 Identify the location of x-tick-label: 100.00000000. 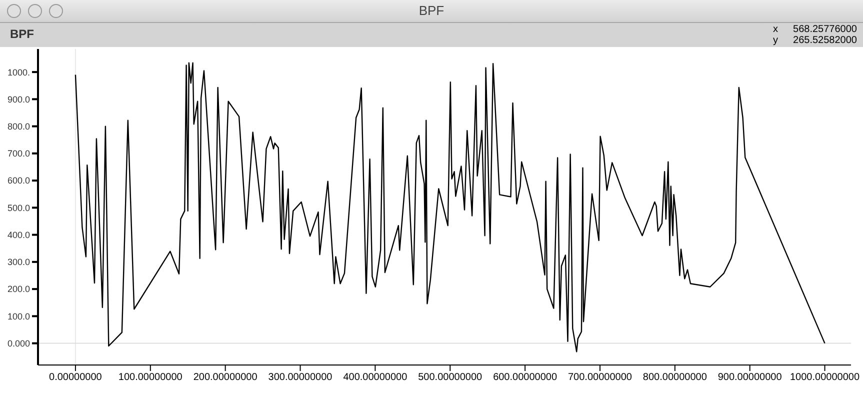
(150, 378).